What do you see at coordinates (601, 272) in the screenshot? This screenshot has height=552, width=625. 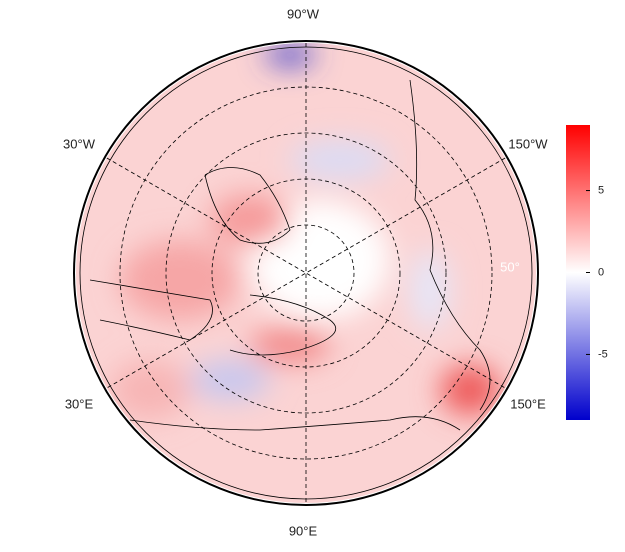 I see `colorbar-tick-label: 0` at bounding box center [601, 272].